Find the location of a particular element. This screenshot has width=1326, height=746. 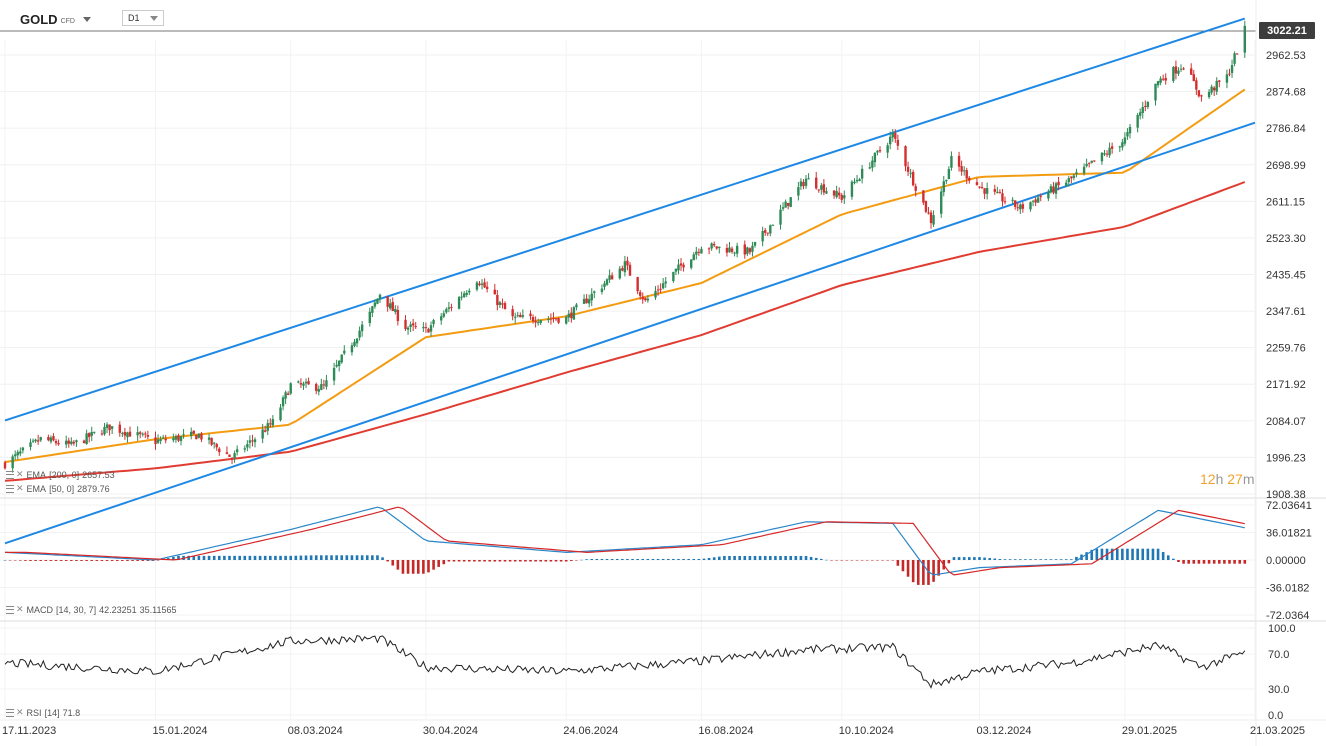

price-tick-label: 2786.84 is located at coordinates (1286, 129).